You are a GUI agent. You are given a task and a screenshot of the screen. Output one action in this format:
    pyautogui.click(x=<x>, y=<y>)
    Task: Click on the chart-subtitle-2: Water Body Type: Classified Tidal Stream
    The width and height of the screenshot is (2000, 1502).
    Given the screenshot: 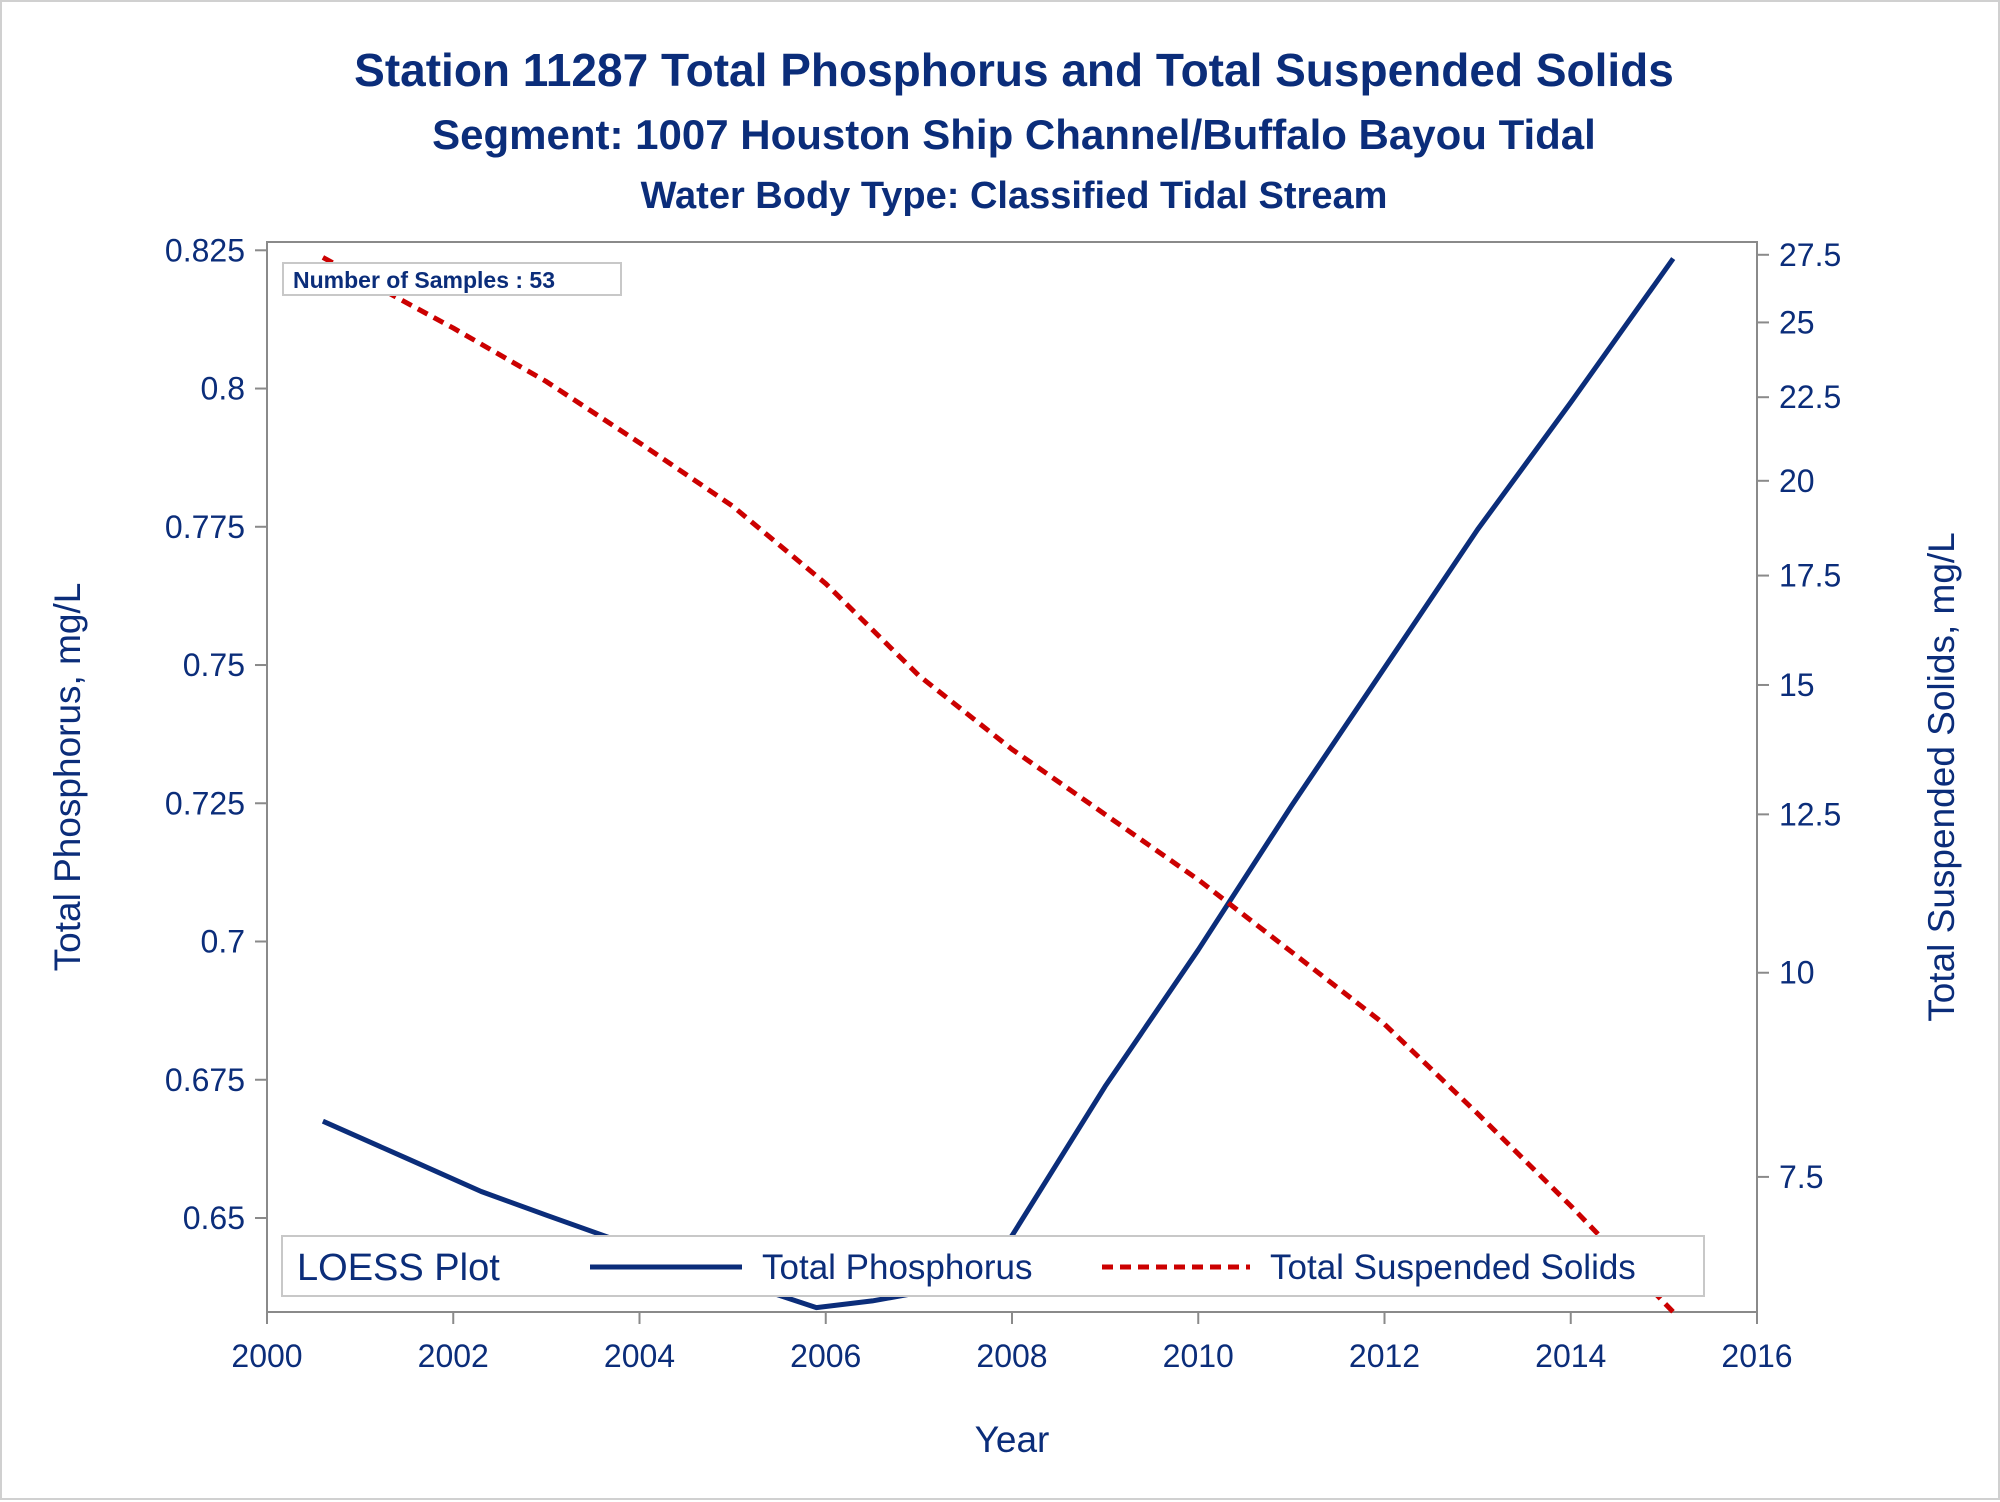 What is the action you would take?
    pyautogui.click(x=1014, y=196)
    